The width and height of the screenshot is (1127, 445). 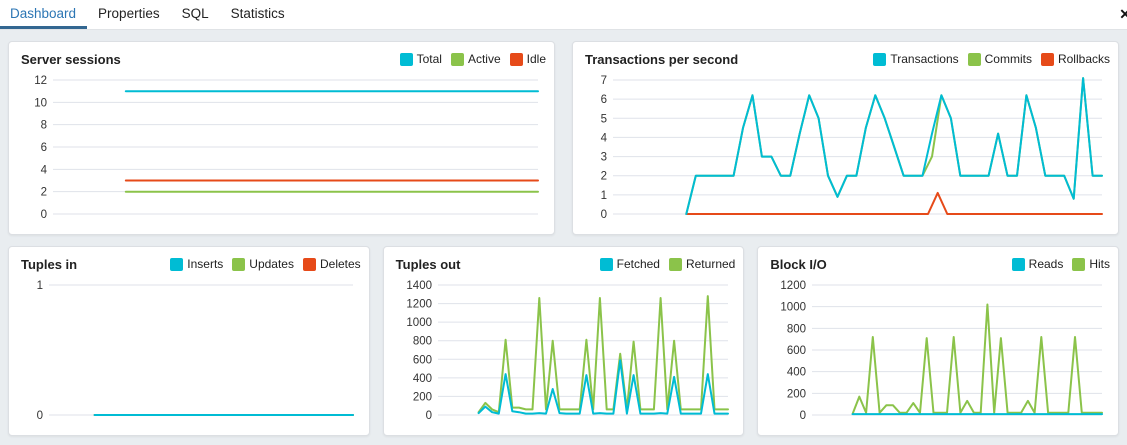 What do you see at coordinates (484, 59) in the screenshot?
I see `legend-label: Active` at bounding box center [484, 59].